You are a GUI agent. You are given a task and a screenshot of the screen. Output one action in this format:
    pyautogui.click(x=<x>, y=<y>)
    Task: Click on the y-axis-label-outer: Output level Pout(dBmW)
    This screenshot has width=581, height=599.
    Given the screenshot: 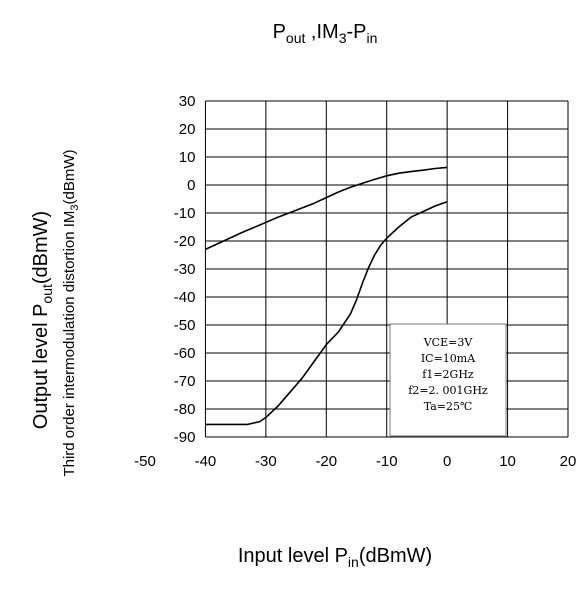 What is the action you would take?
    pyautogui.click(x=42, y=320)
    